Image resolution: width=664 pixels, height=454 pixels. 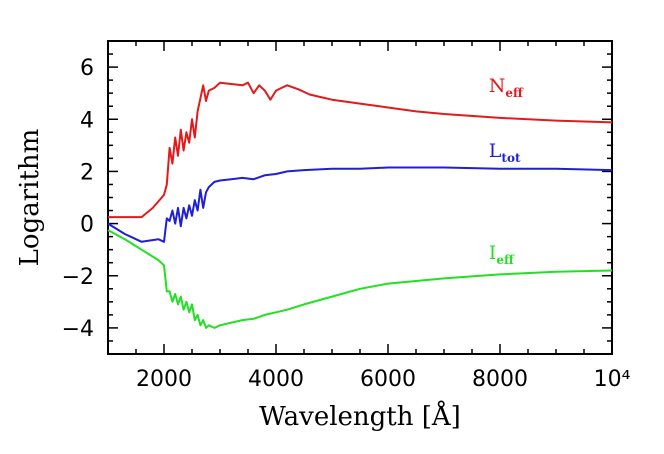 I want to click on x-tick-label: 4000, so click(x=276, y=379).